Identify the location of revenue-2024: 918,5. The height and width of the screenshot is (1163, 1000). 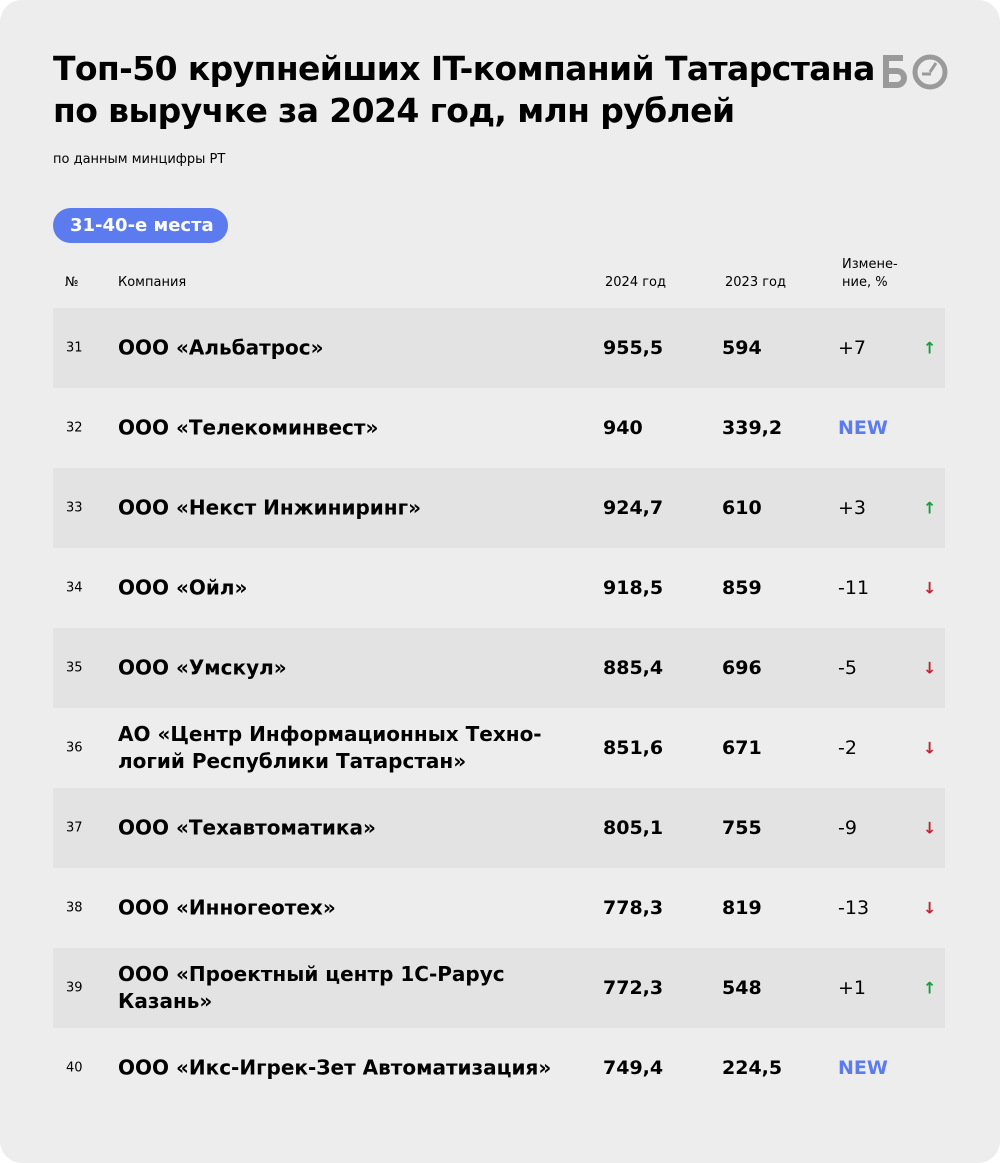
(633, 588).